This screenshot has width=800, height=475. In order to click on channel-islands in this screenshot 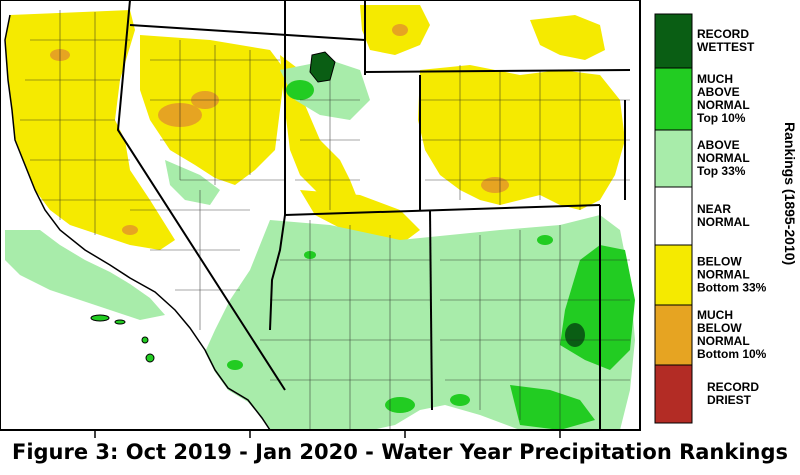, I will do `click(122, 338)`.